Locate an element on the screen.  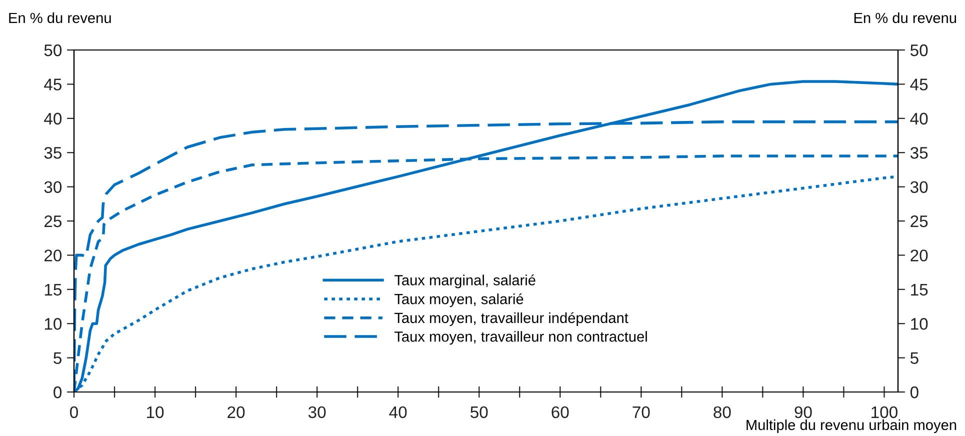
x-tick-label: 0 is located at coordinates (74, 412).